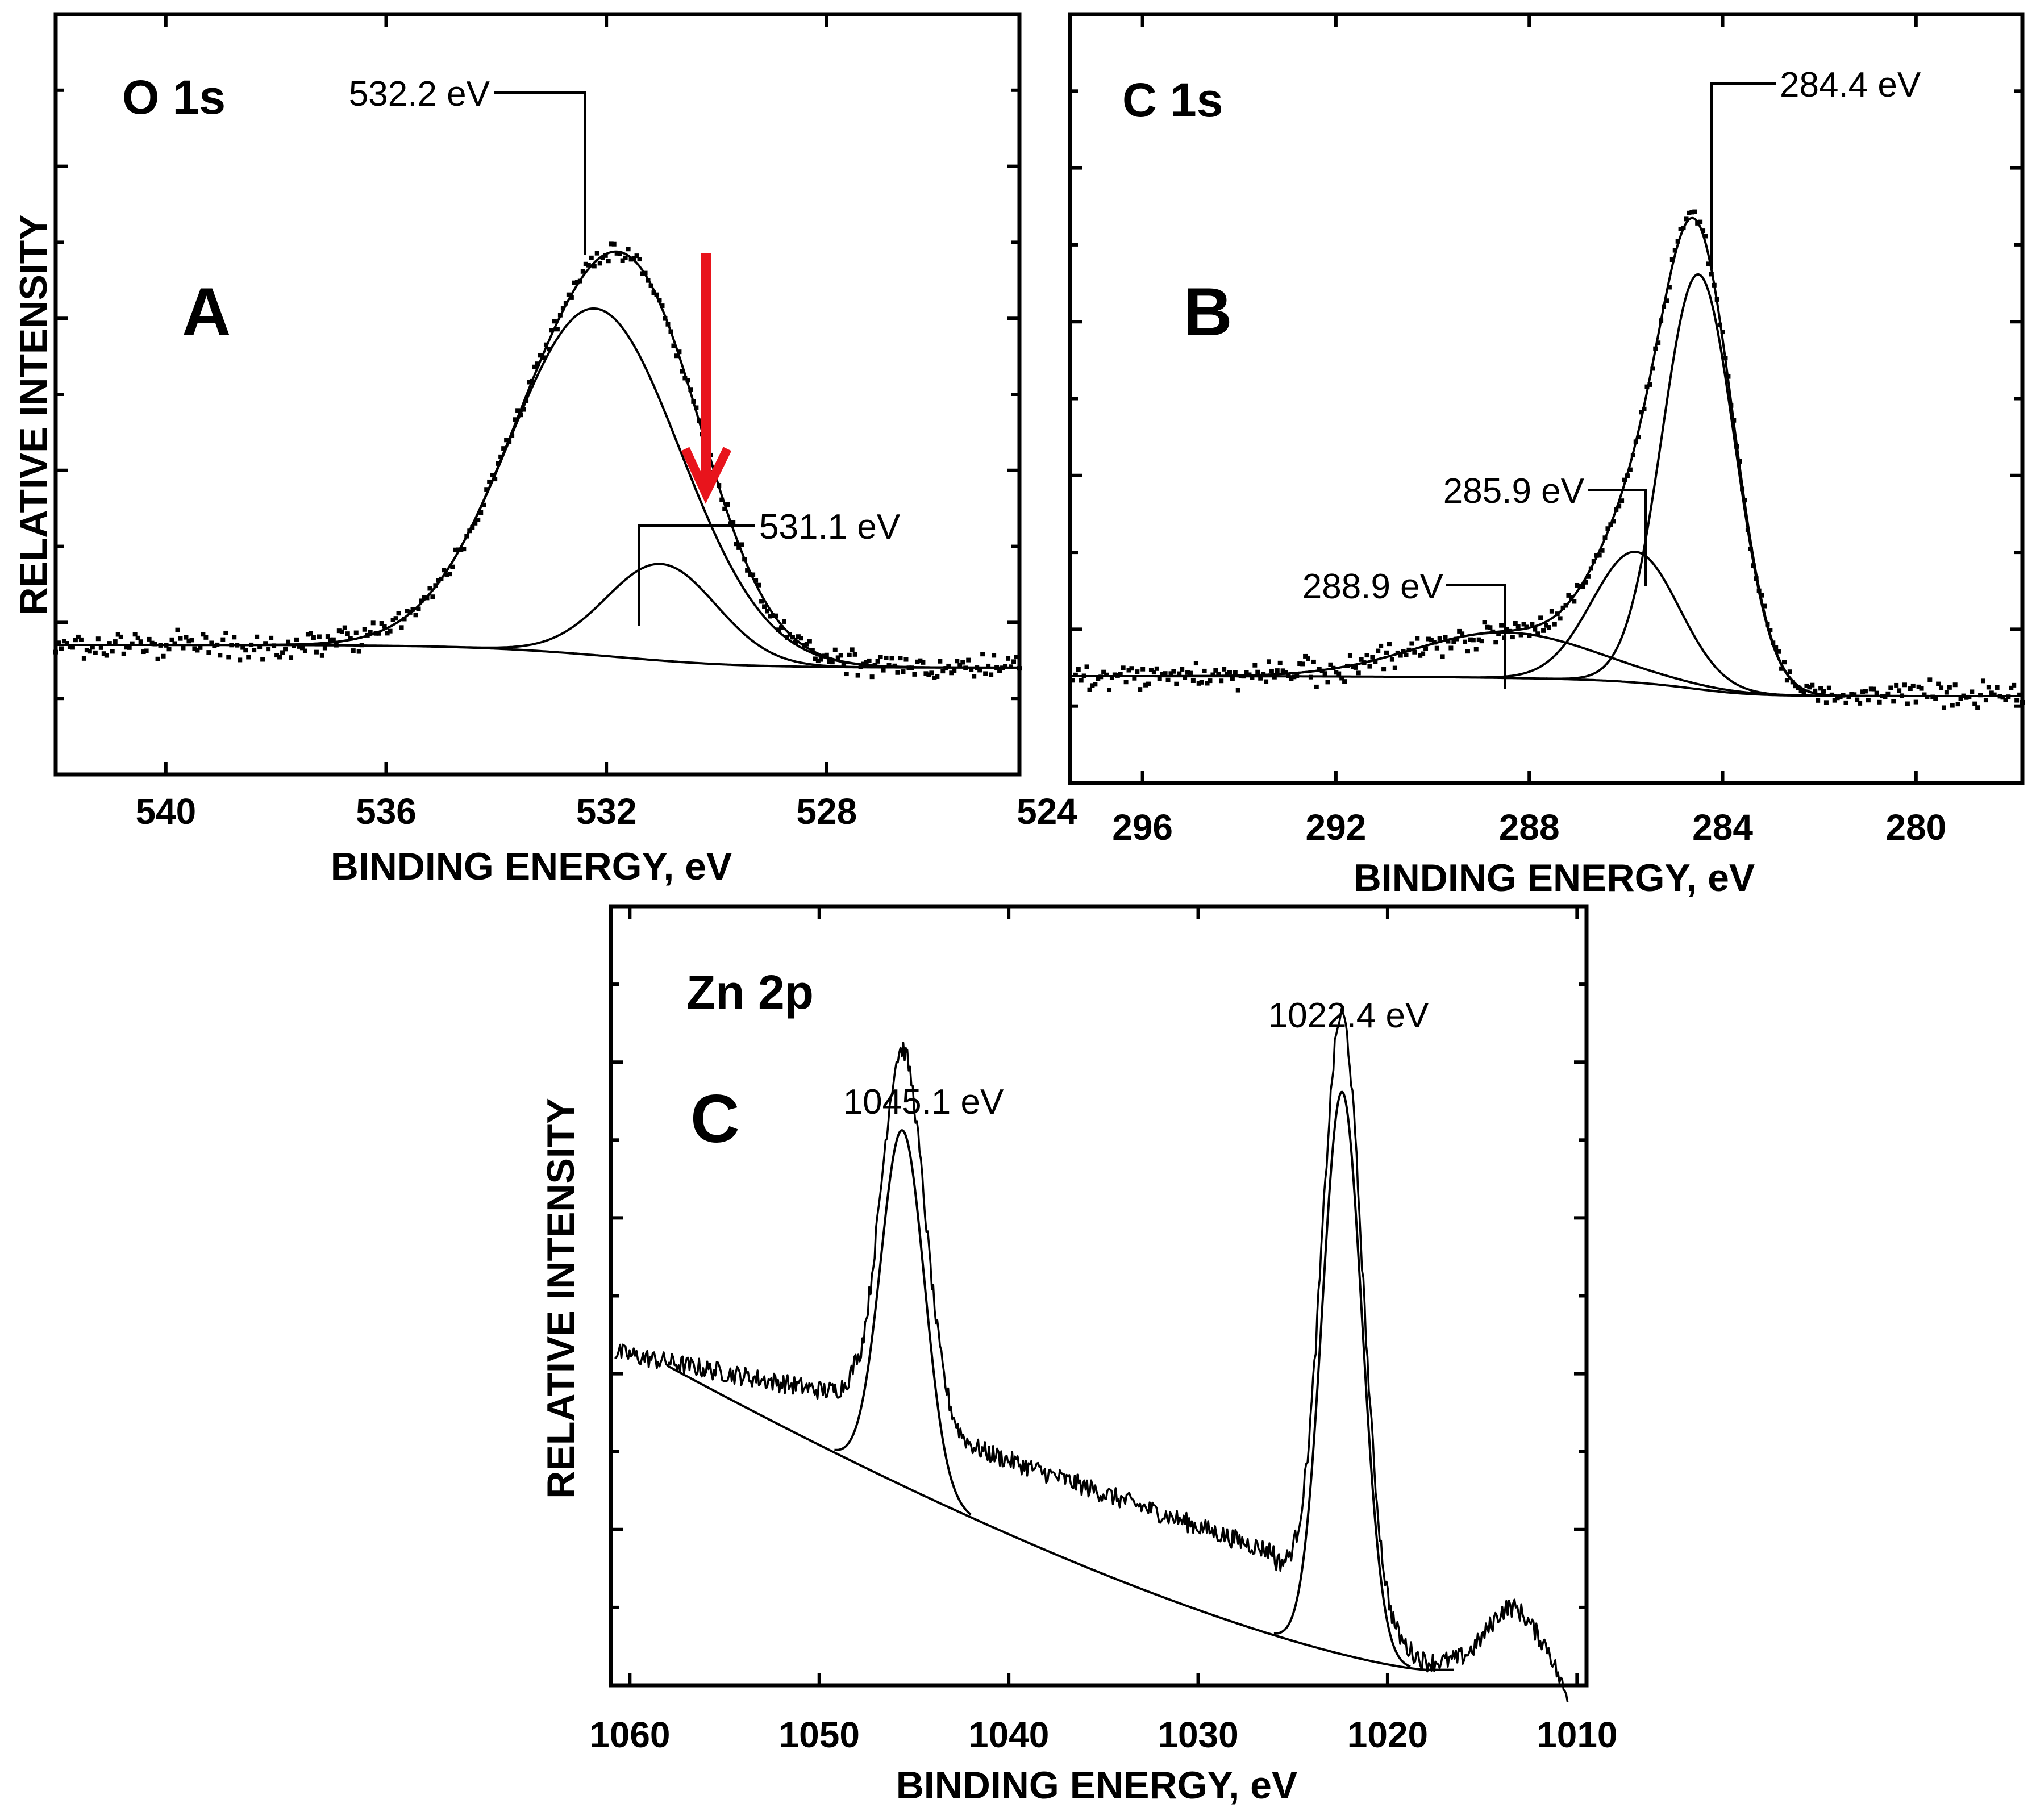 The image size is (2036, 1820). What do you see at coordinates (1208, 312) in the screenshot?
I see `panel-b-letter: B` at bounding box center [1208, 312].